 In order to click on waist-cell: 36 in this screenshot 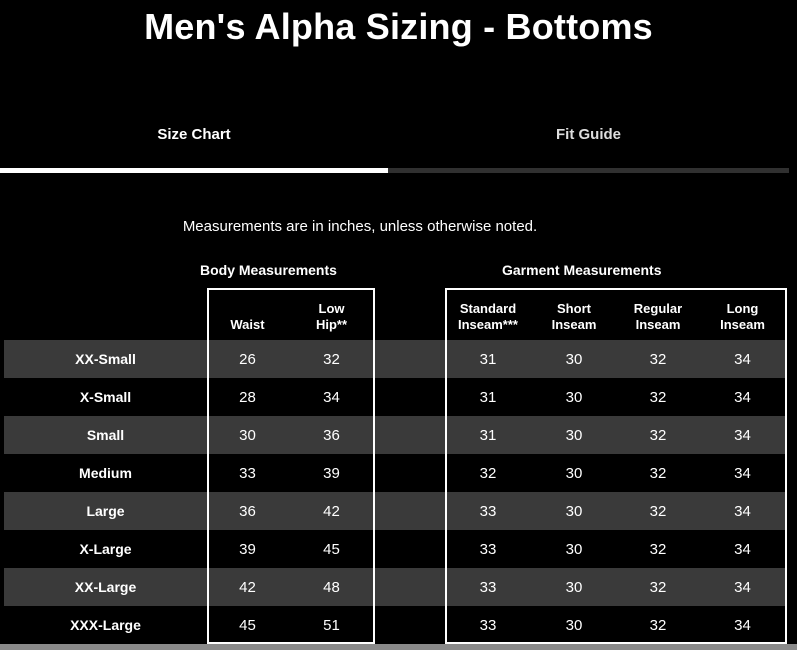, I will do `click(247, 511)`.